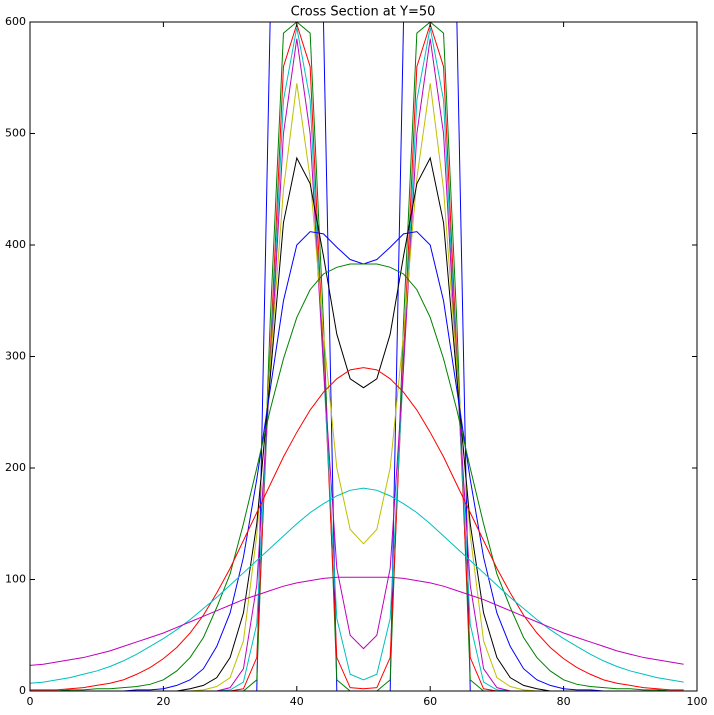  What do you see at coordinates (15, 21) in the screenshot?
I see `y-tick-label: 600` at bounding box center [15, 21].